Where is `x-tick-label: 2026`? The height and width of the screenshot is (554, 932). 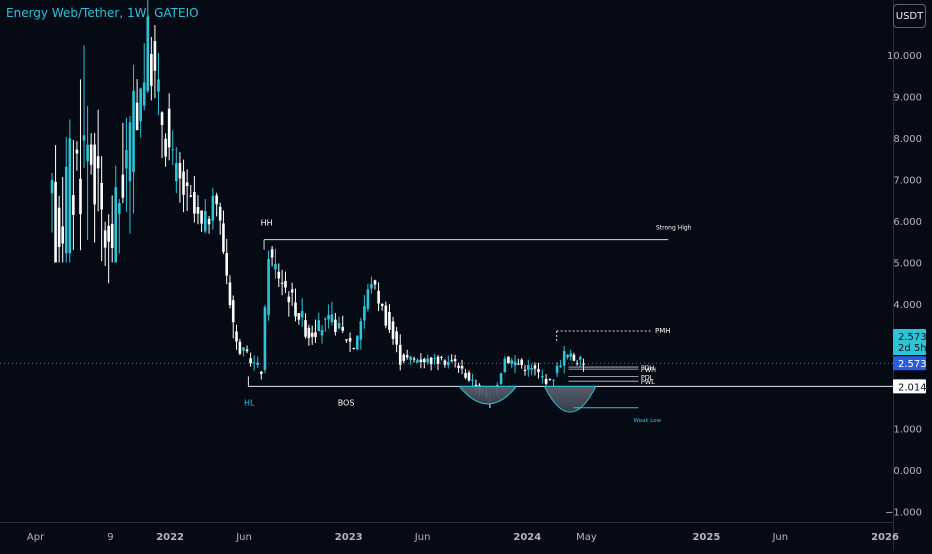
x-tick-label: 2026 is located at coordinates (885, 537).